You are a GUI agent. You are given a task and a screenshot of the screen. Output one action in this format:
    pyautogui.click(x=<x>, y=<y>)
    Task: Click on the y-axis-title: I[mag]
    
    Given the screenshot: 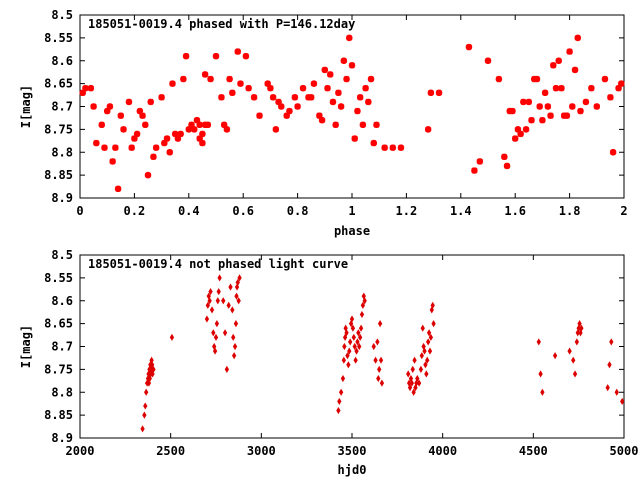 What is the action you would take?
    pyautogui.click(x=26, y=346)
    